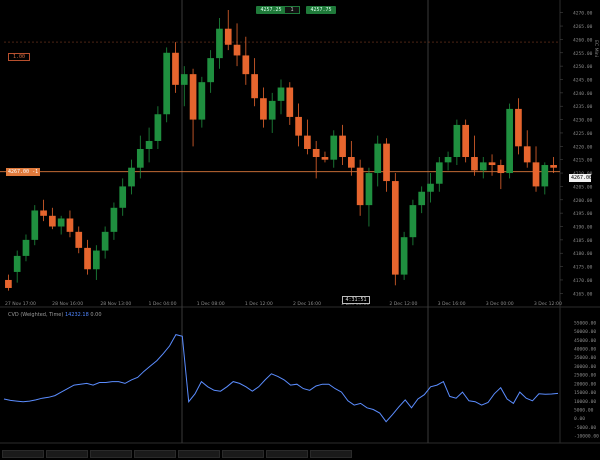 This screenshot has width=600, height=460. Describe the element at coordinates (585, 376) in the screenshot. I see `cvd-axis-label: 25000.00` at that location.